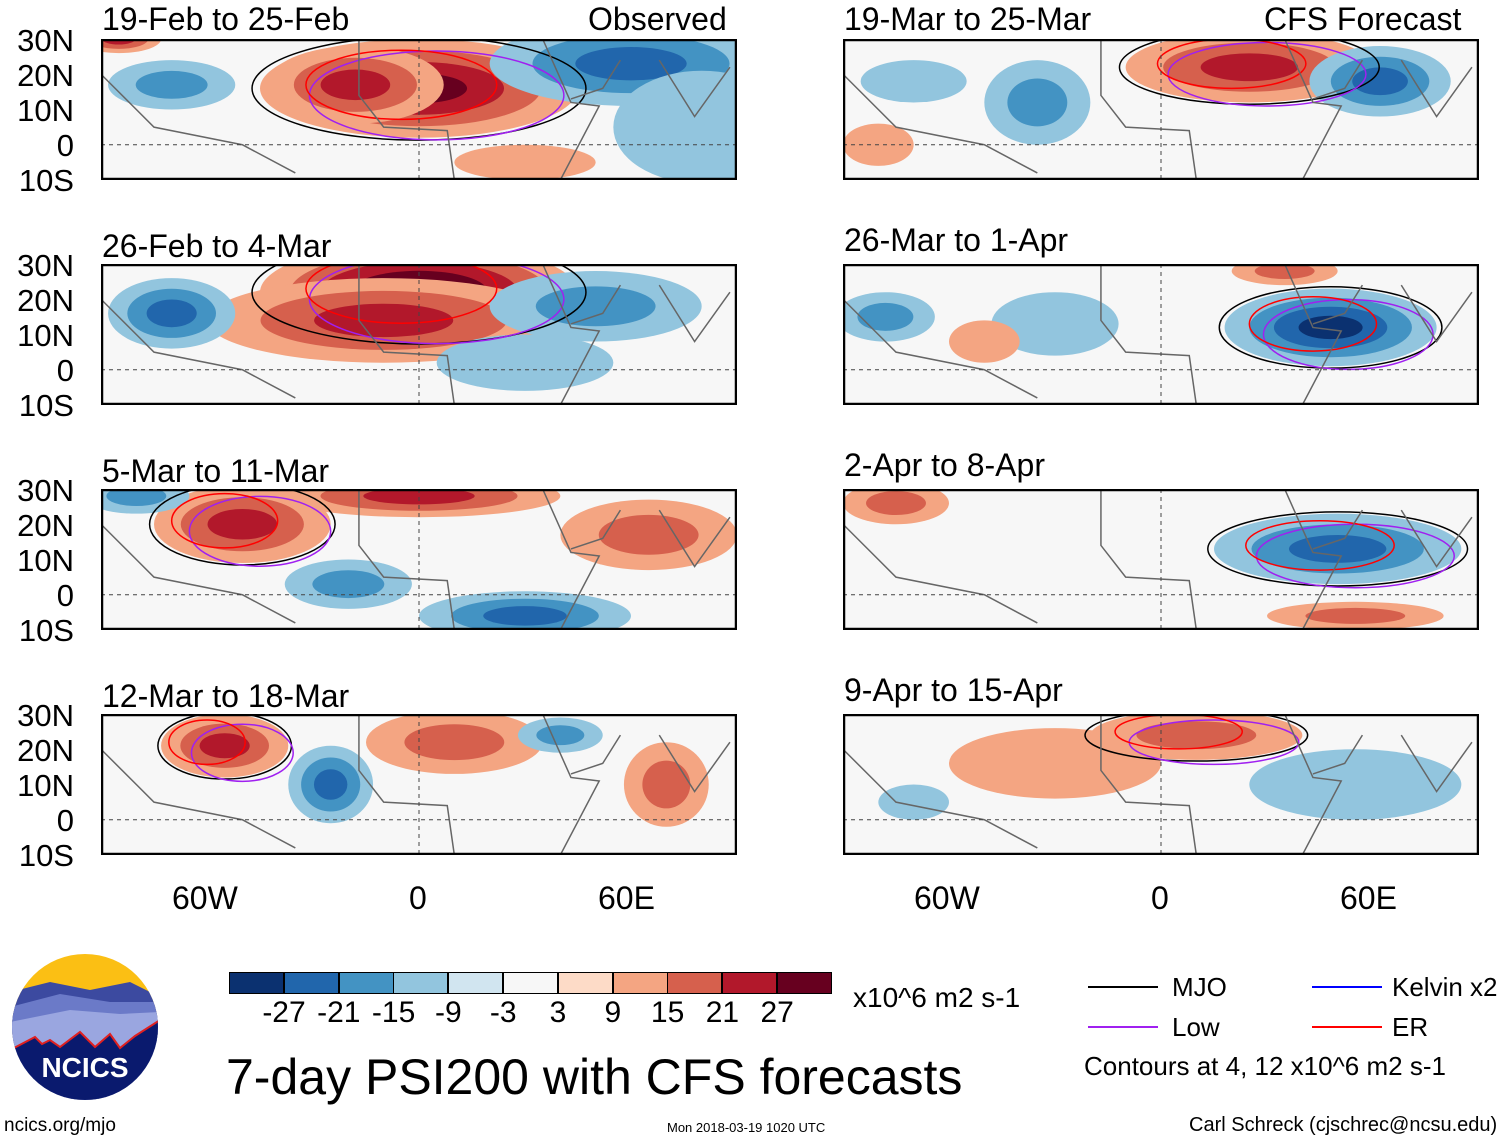  Describe the element at coordinates (60, 1125) in the screenshot. I see `footer-url: ncics.org/mjo` at that location.